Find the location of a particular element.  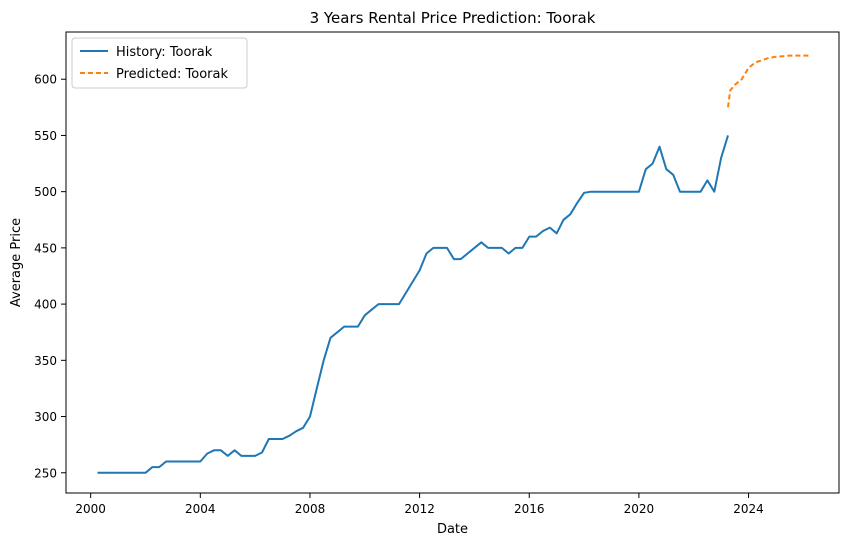

x-tick-label: 2000 is located at coordinates (90, 509).